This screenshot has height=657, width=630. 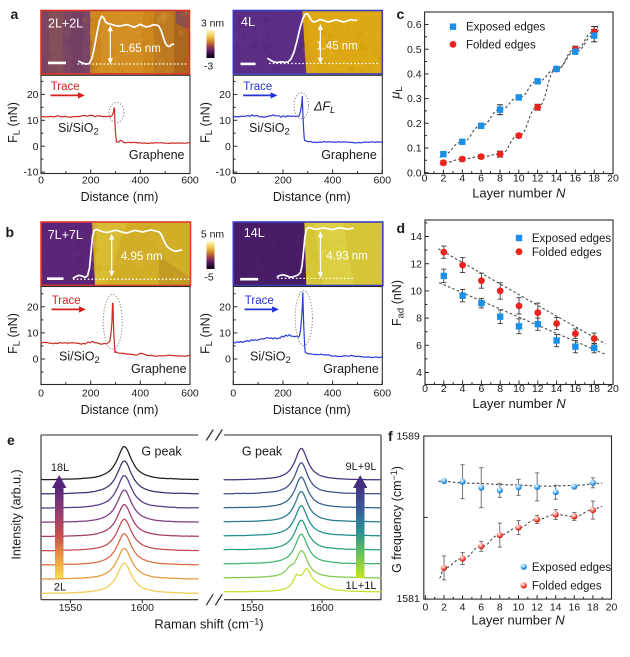 I want to click on svg-text: -10, so click(x=223, y=173).